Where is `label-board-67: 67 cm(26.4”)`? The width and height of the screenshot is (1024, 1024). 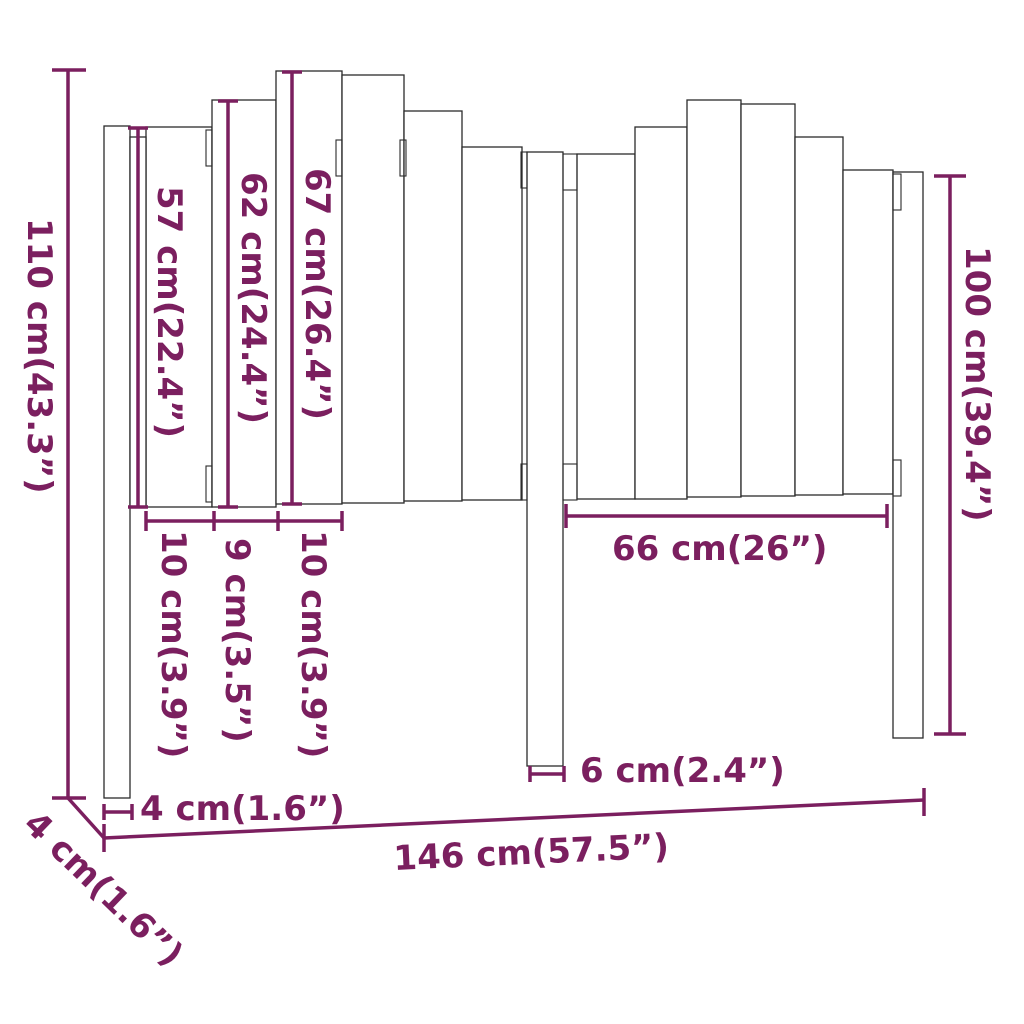
label-board-67: 67 cm(26.4”) is located at coordinates (317, 294).